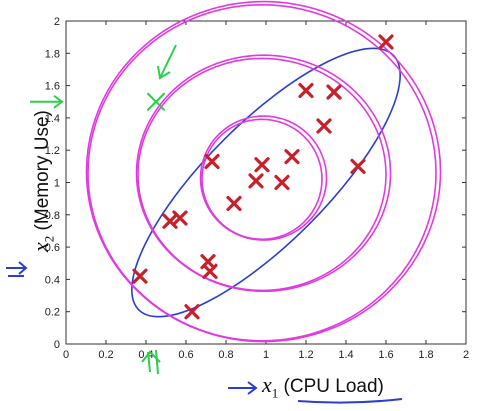 This screenshot has height=411, width=484. I want to click on y-tick-label: 2, so click(57, 22).